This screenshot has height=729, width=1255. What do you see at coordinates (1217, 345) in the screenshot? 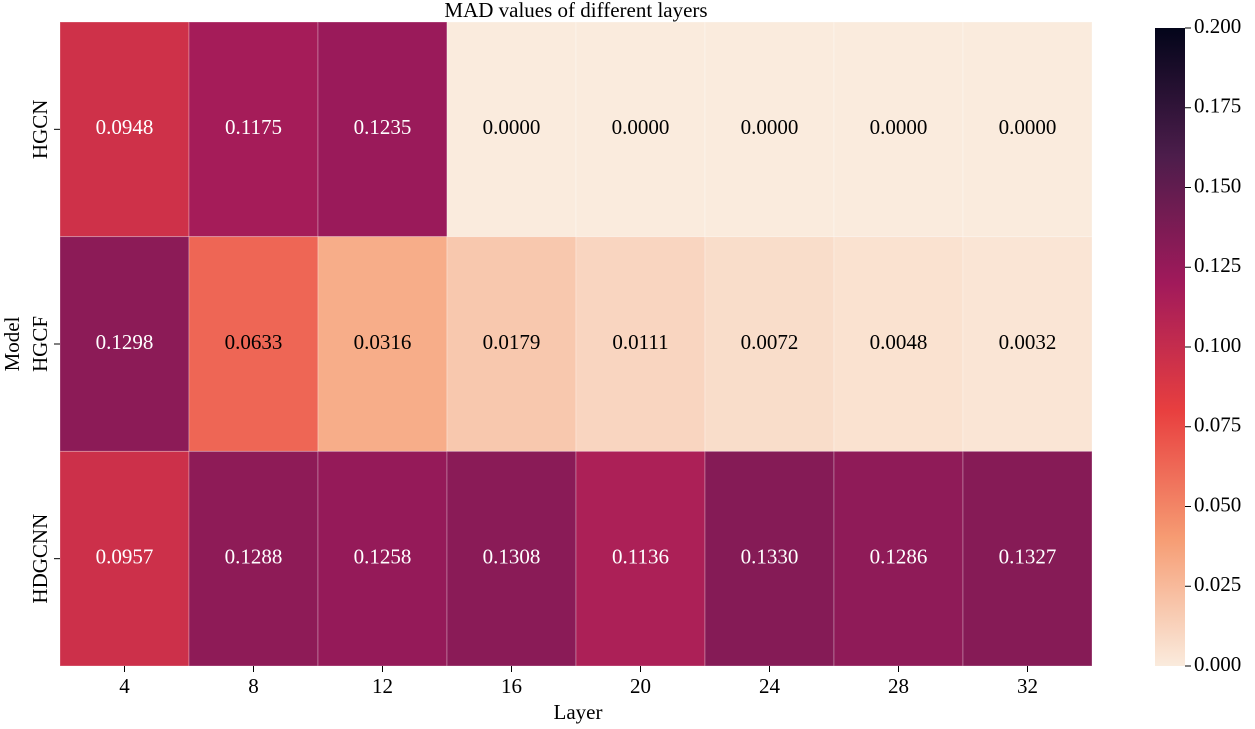
I see `colorbar-tick-label: 0.100` at bounding box center [1217, 345].